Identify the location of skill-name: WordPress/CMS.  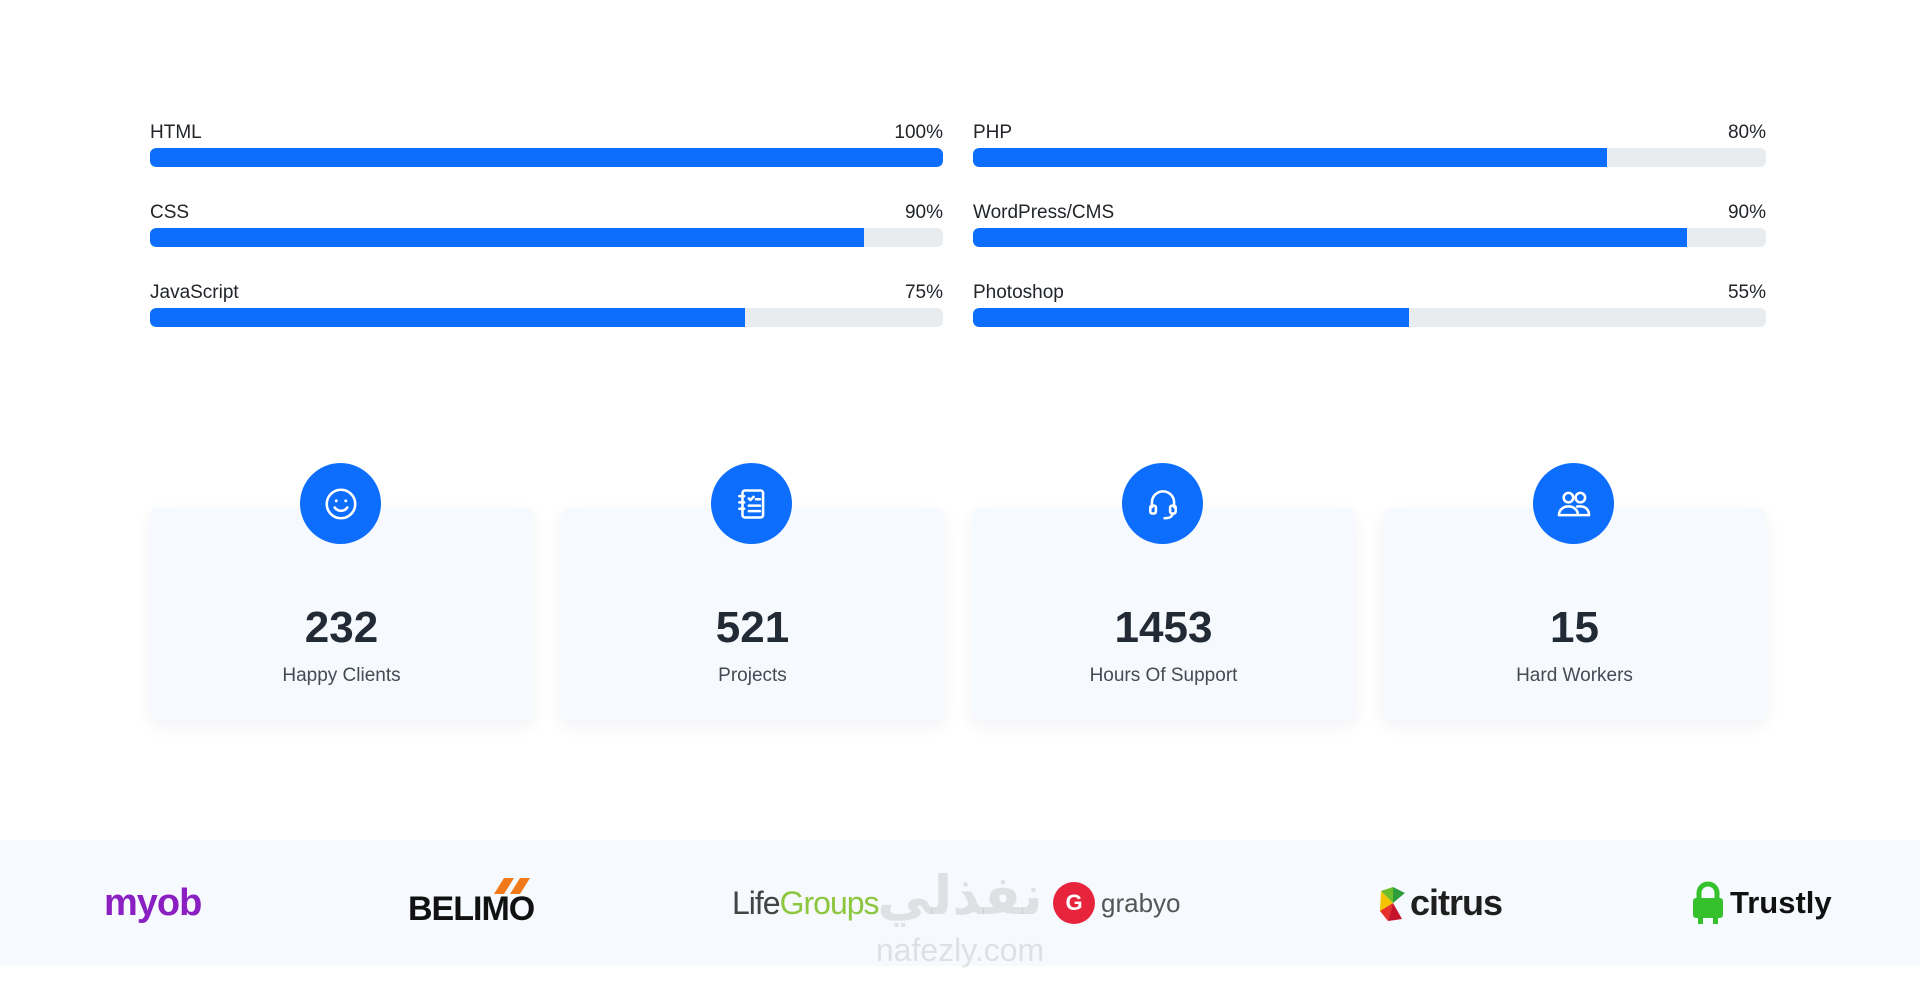
(1044, 212).